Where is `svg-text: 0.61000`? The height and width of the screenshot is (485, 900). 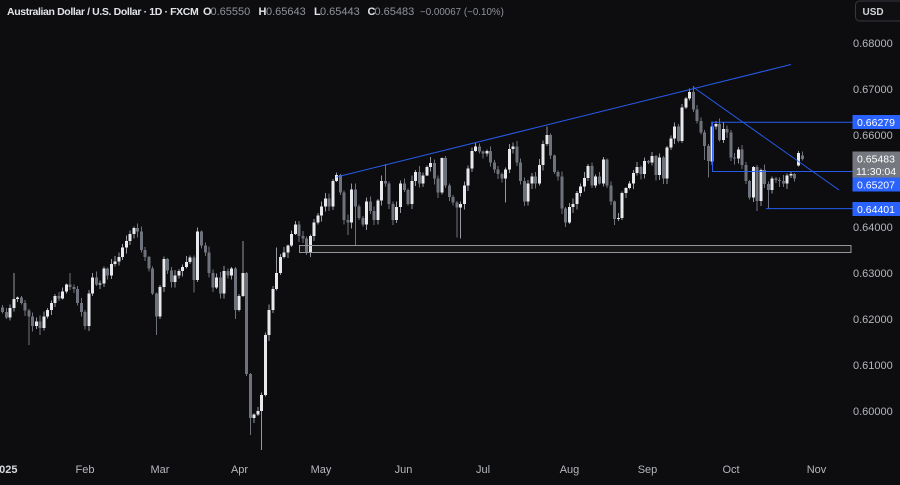 svg-text: 0.61000 is located at coordinates (873, 366).